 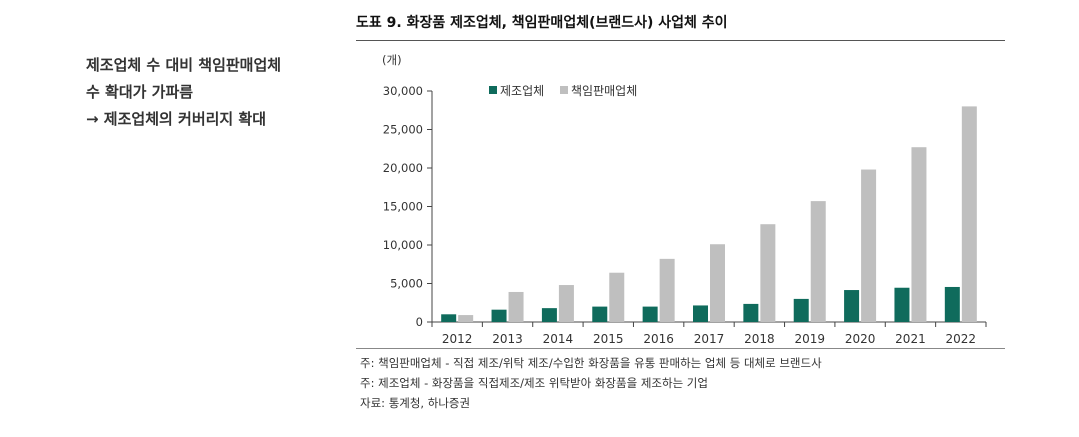 I want to click on legend-label: 제조업체, so click(x=522, y=91).